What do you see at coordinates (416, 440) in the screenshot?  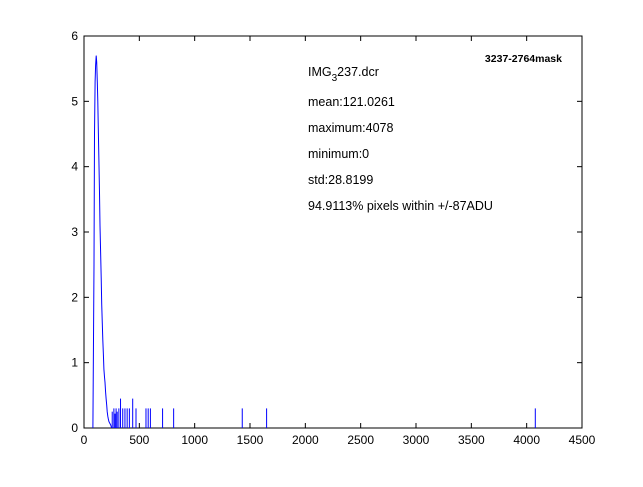 I see `x-tick-label: 3000` at bounding box center [416, 440].